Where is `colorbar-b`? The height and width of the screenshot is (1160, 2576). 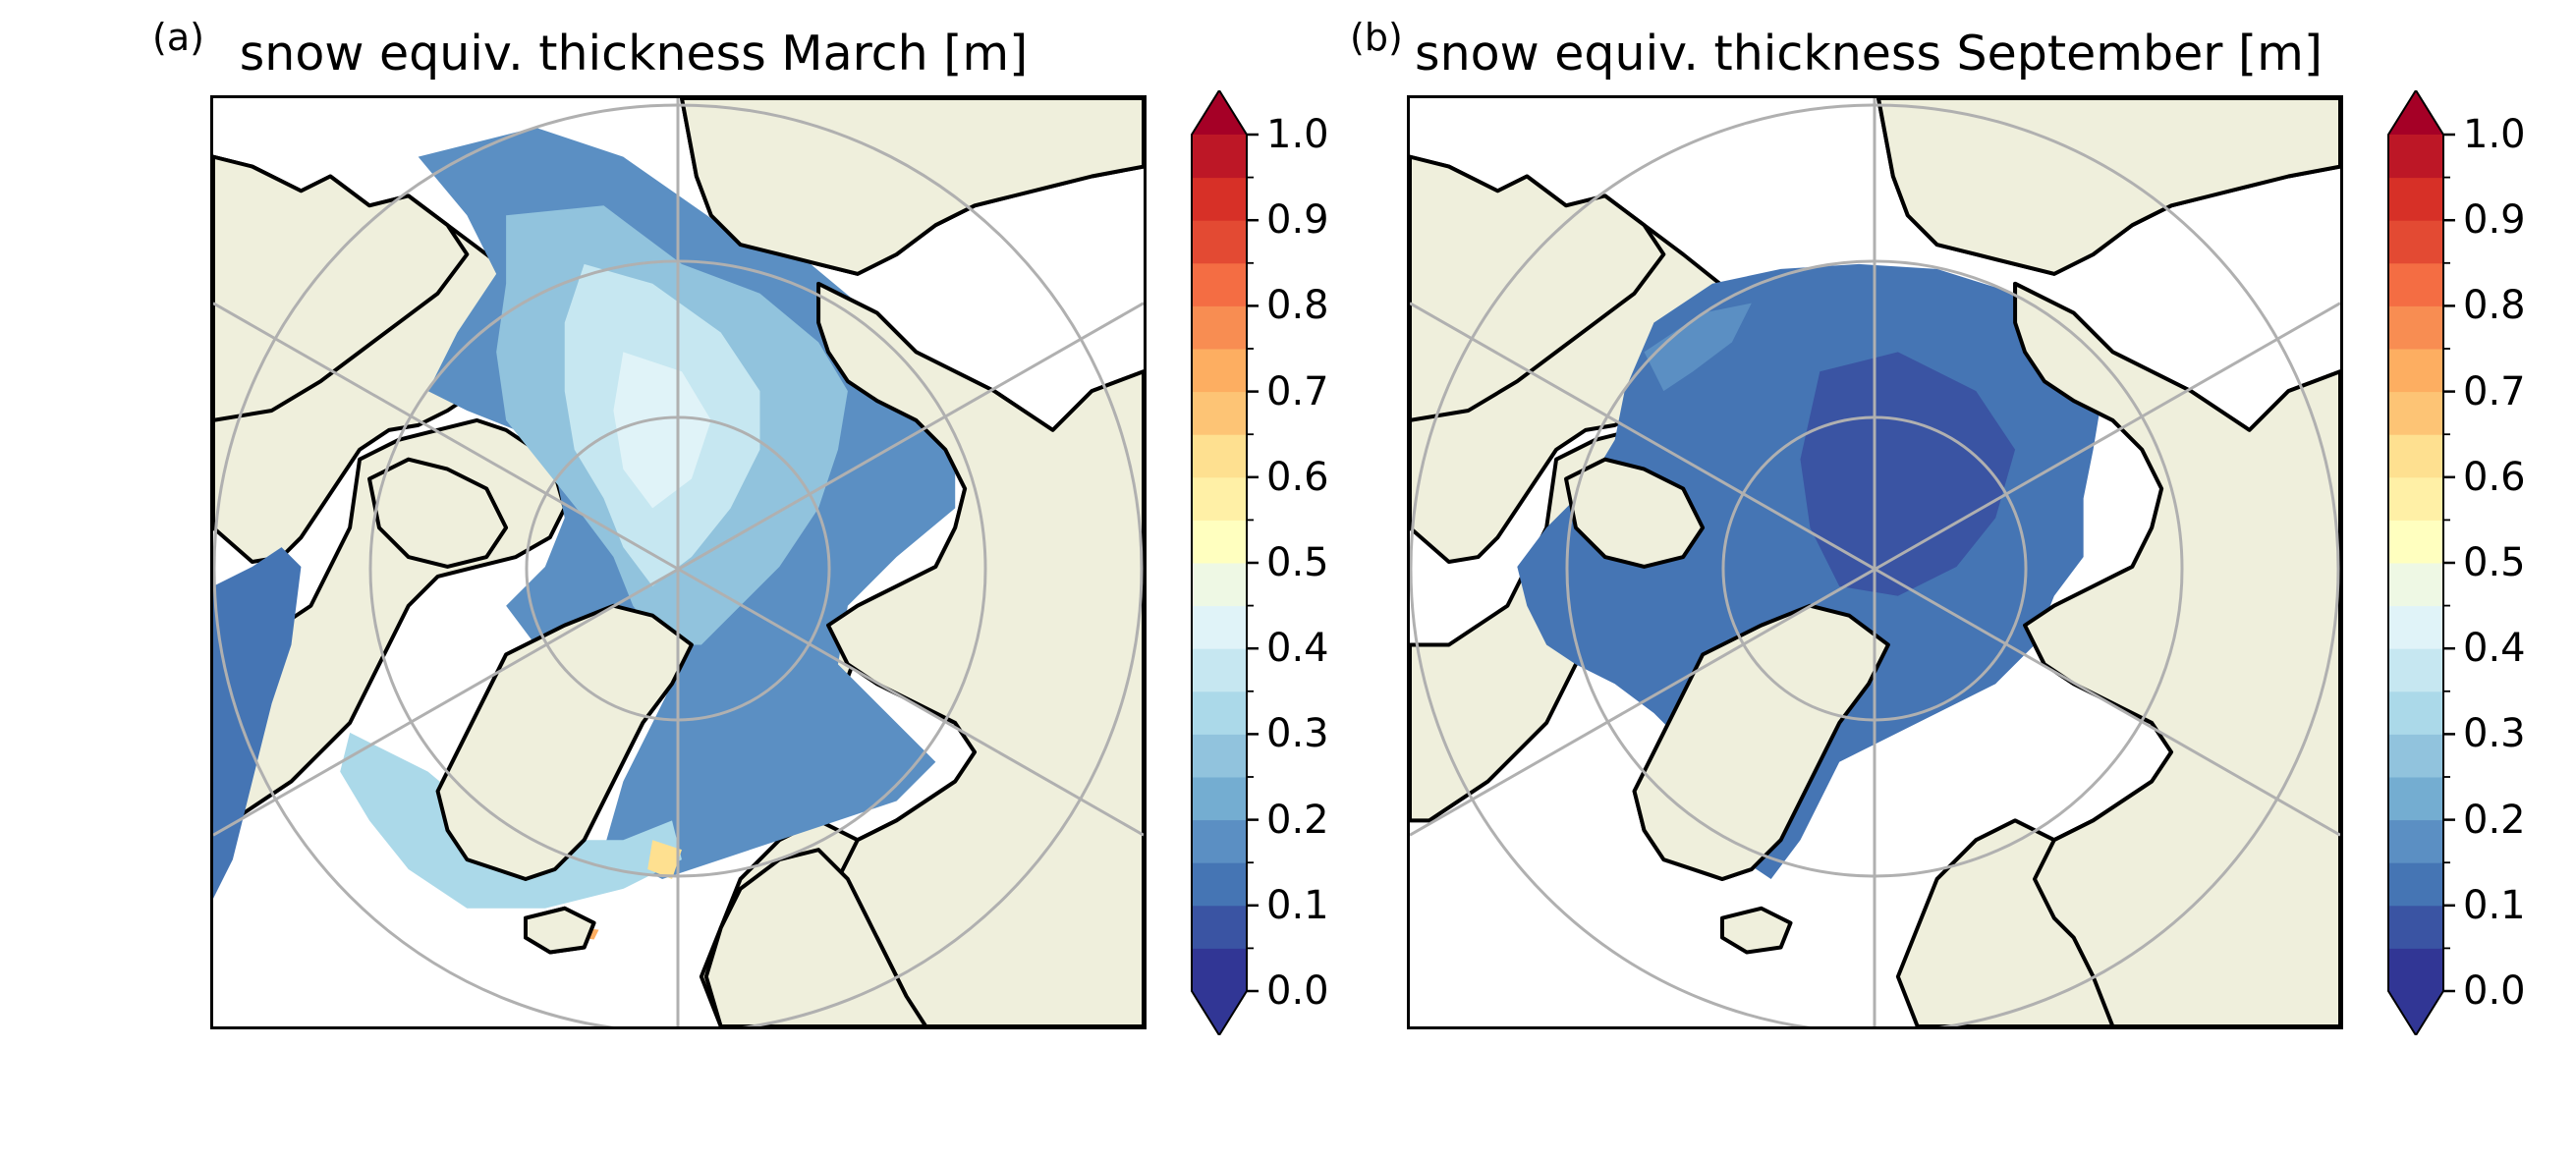
colorbar-b is located at coordinates (2421, 562).